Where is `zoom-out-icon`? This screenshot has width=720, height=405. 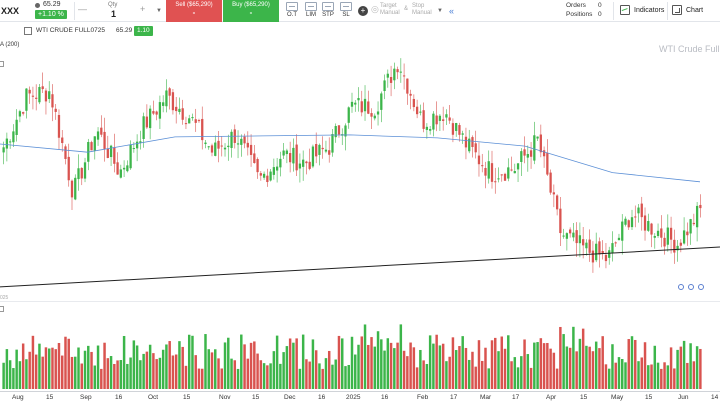
zoom-out-icon is located at coordinates (681, 287).